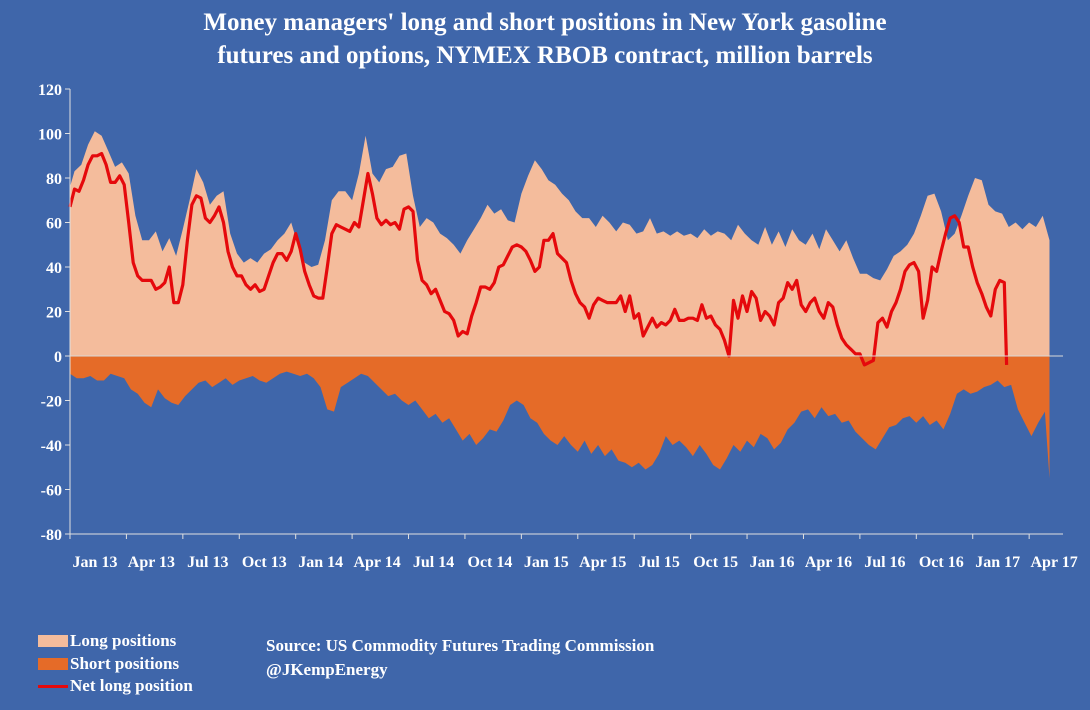 The width and height of the screenshot is (1090, 710). What do you see at coordinates (53, 663) in the screenshot?
I see `legend-swatch-short` at bounding box center [53, 663].